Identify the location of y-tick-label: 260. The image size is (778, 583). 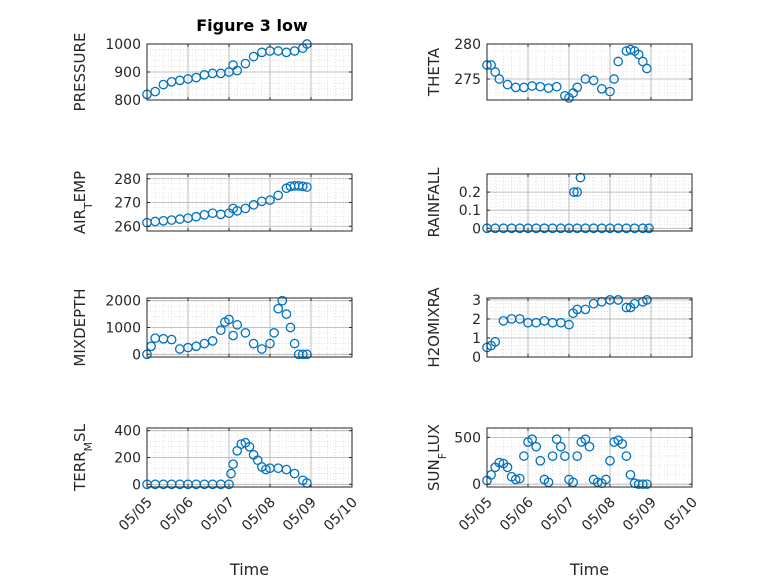
(127, 227).